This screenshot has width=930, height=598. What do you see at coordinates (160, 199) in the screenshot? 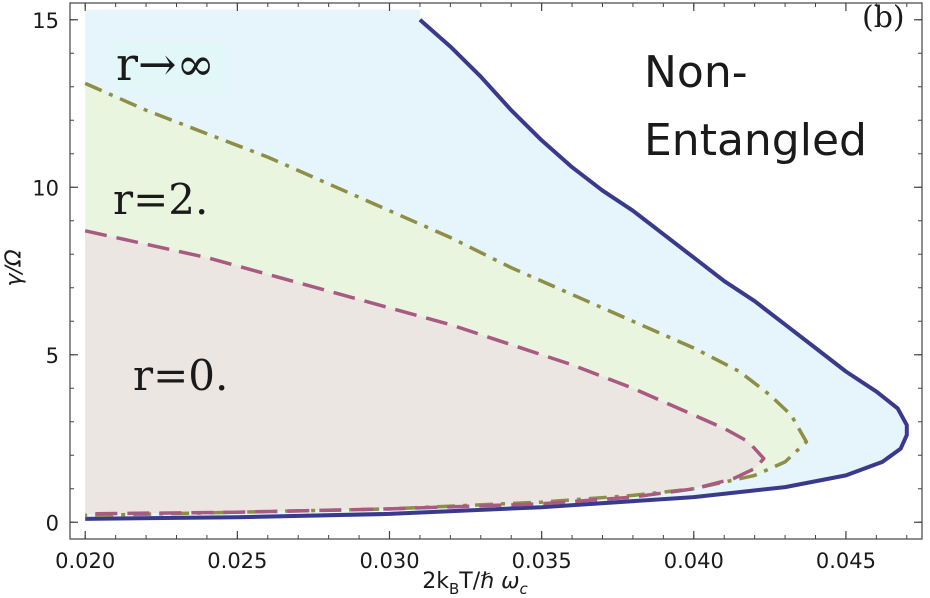
I see `r-two-label: r=2.` at bounding box center [160, 199].